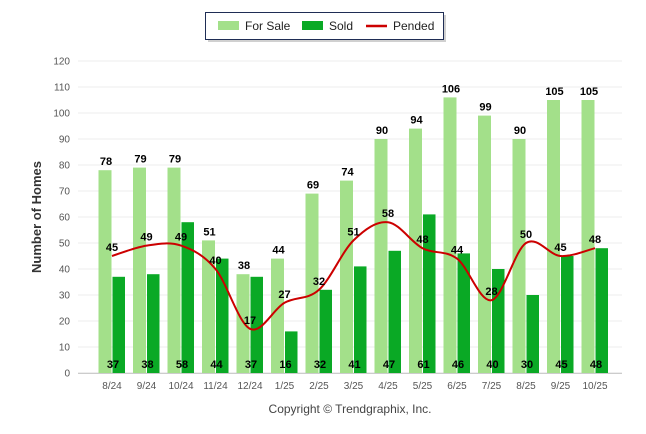 The height and width of the screenshot is (434, 646). I want to click on label-sold: 48, so click(596, 365).